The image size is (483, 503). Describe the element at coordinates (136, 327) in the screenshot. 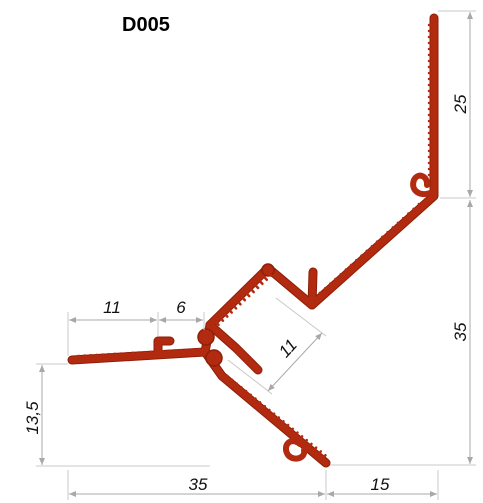

I see `dimension-top-left: 11 6` at that location.